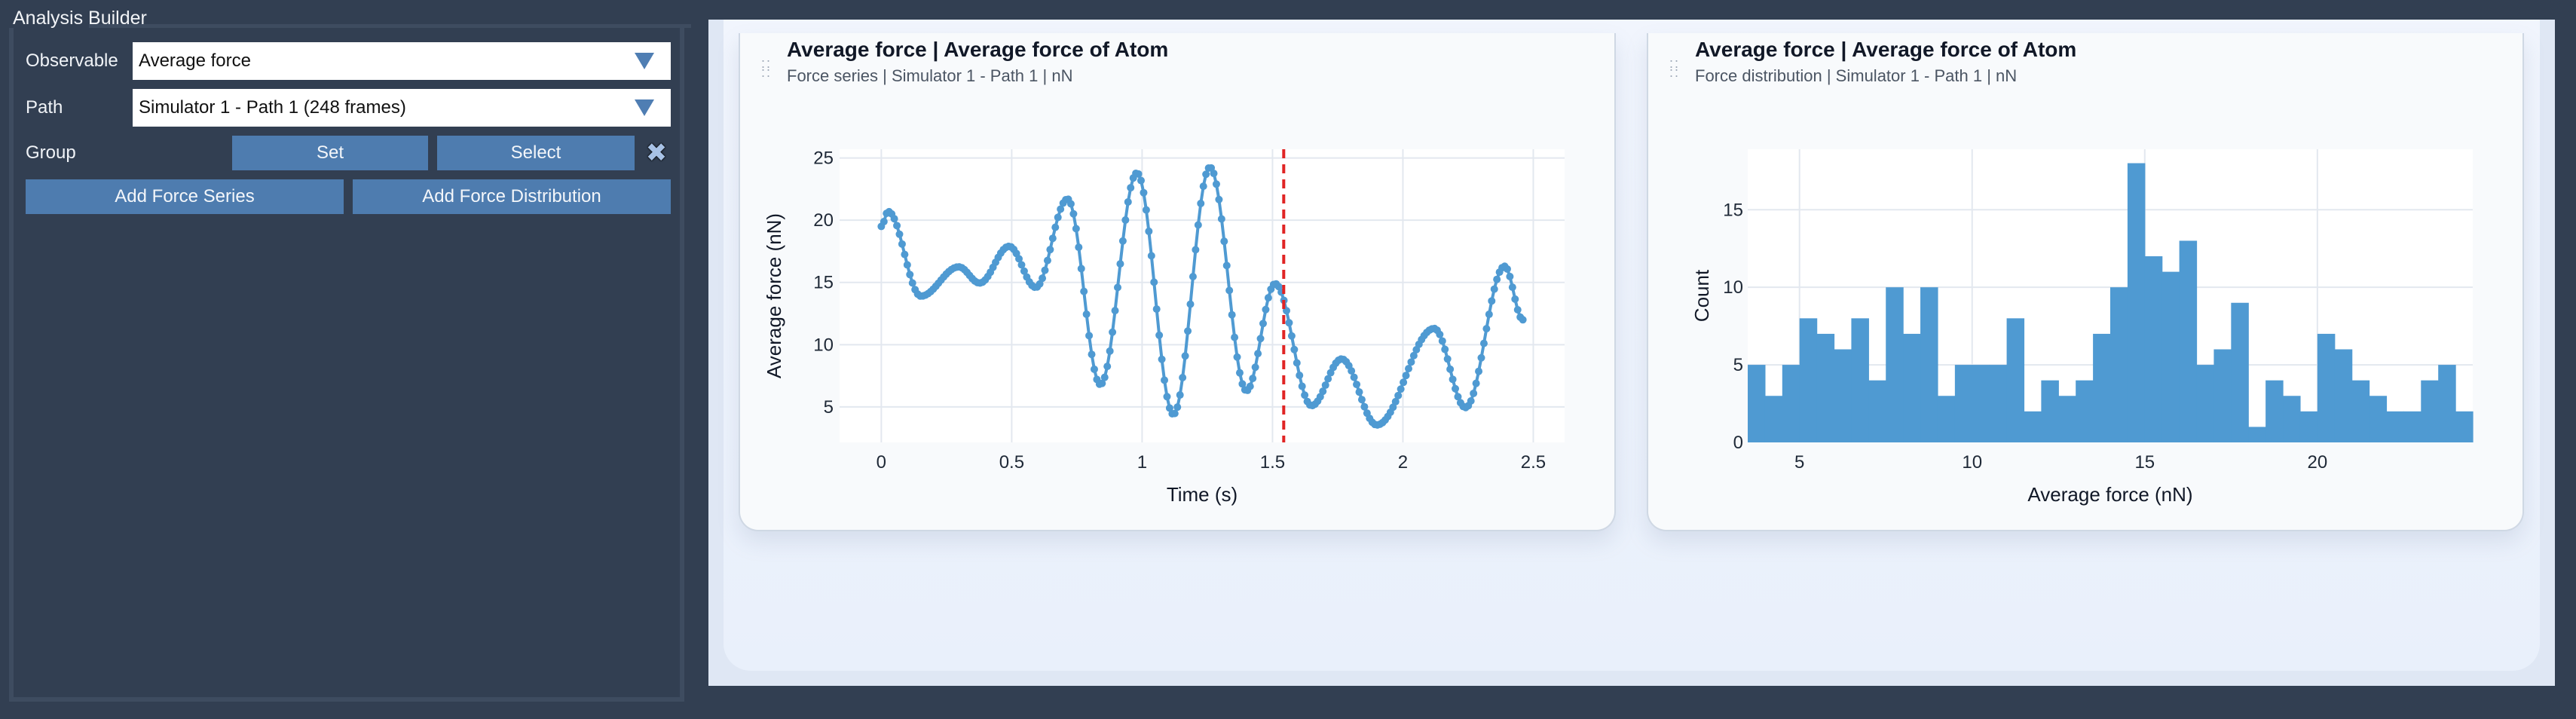 This screenshot has width=2576, height=719. I want to click on x-tick-label: 2.5, so click(1533, 462).